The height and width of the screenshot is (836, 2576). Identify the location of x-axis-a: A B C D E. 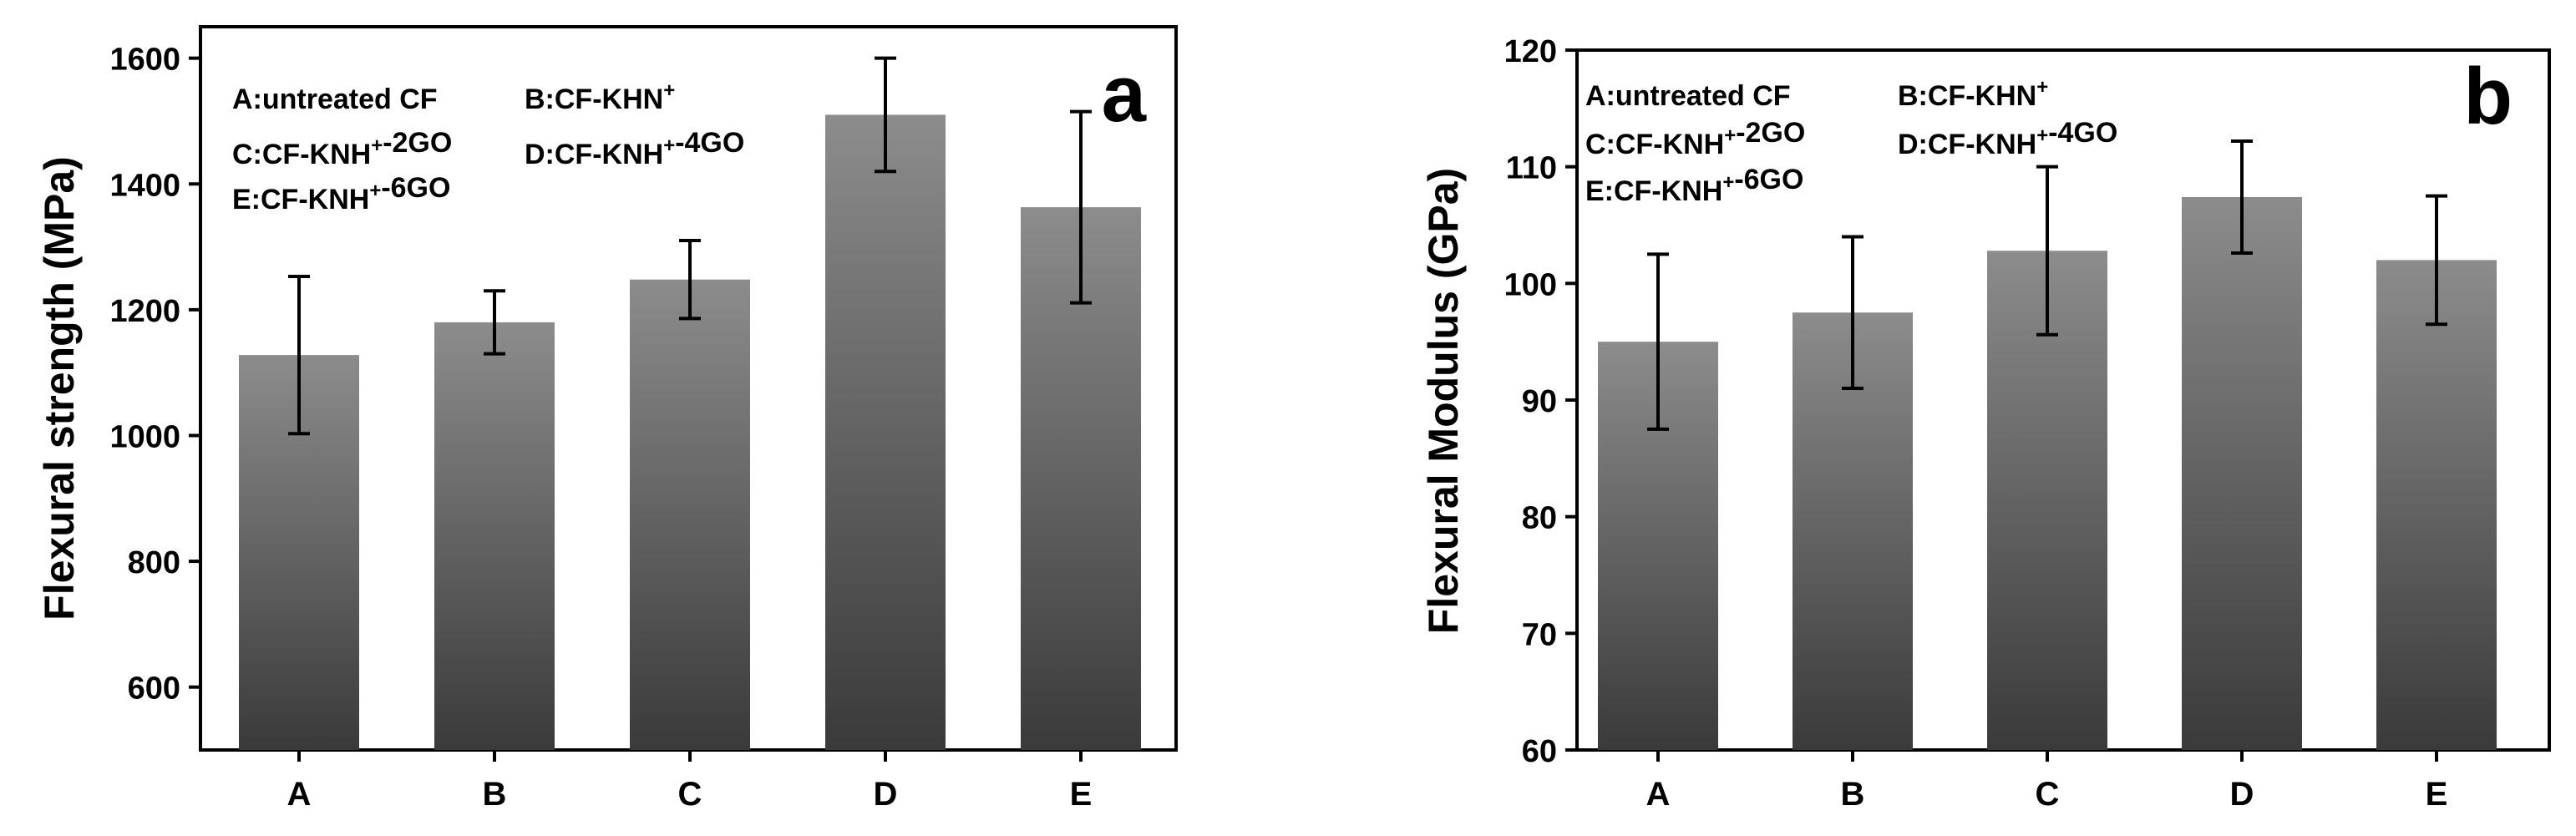
(690, 782).